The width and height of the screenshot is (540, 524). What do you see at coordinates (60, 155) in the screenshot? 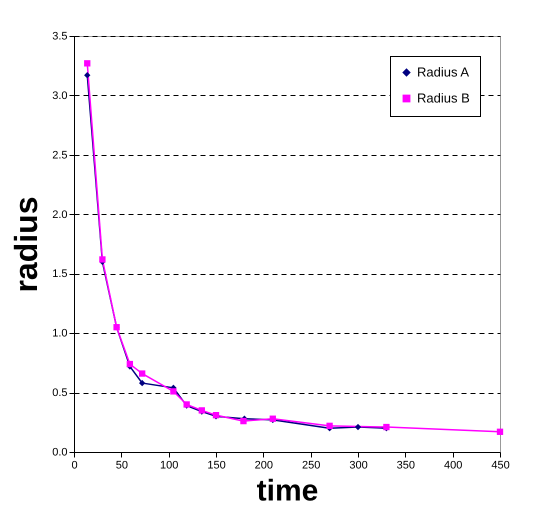
I see `y-tick-label: 2.5` at bounding box center [60, 155].